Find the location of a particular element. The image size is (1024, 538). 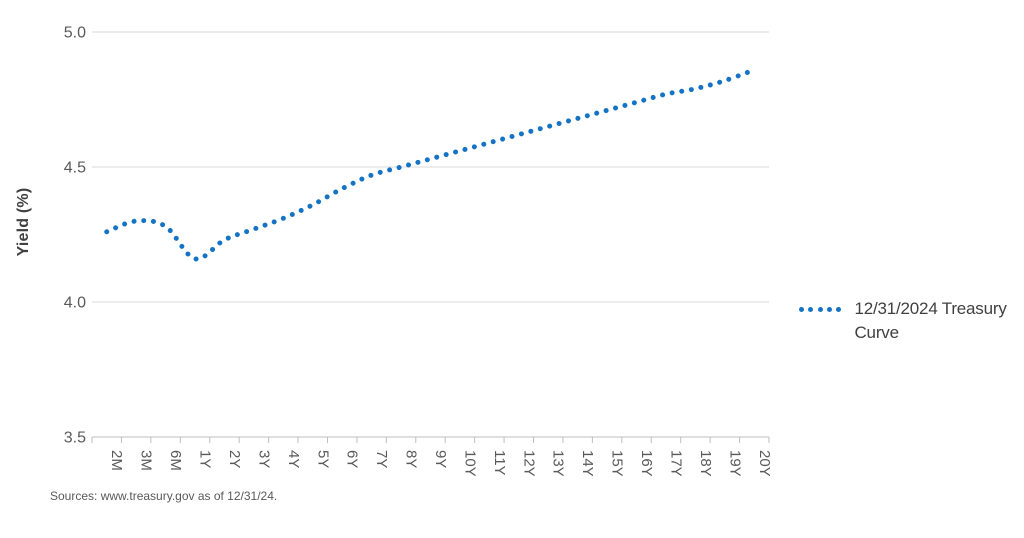

legend-marker-dots is located at coordinates (822, 309).